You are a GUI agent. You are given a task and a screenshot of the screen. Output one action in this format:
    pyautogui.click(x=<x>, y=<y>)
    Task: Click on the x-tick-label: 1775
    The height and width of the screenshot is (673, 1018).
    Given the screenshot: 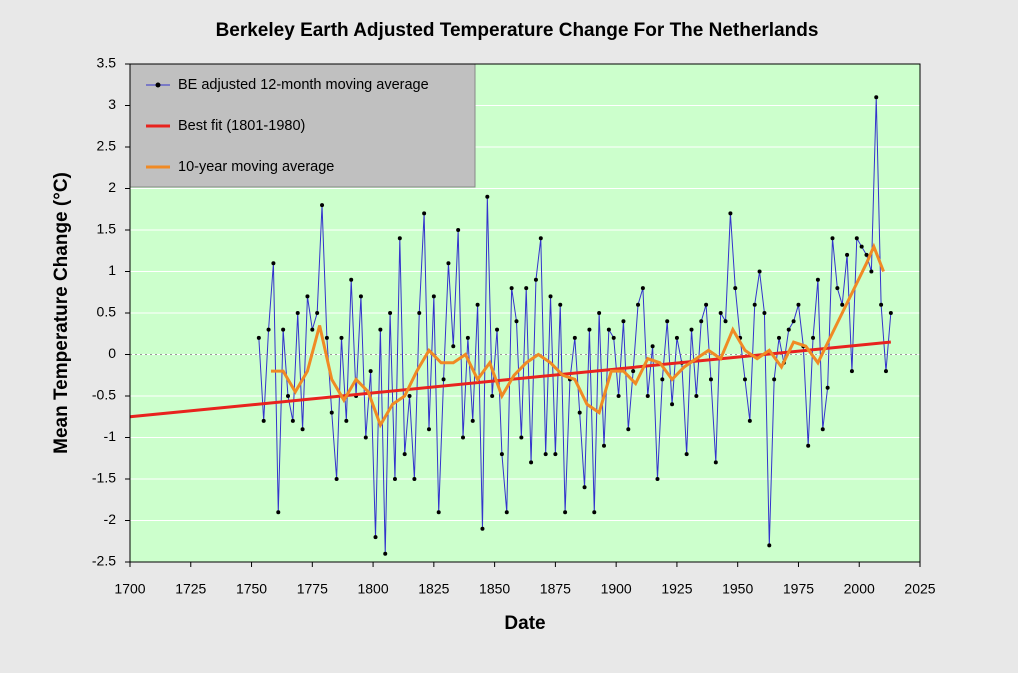 What is the action you would take?
    pyautogui.click(x=312, y=589)
    